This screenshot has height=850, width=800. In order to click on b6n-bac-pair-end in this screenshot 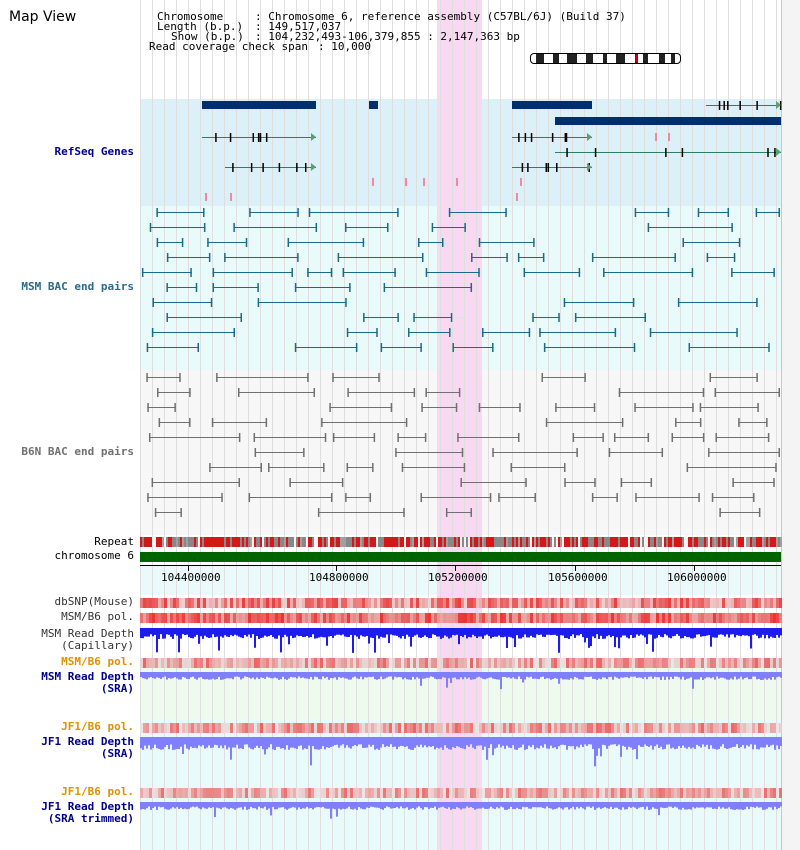, I will do `click(426, 392)`.